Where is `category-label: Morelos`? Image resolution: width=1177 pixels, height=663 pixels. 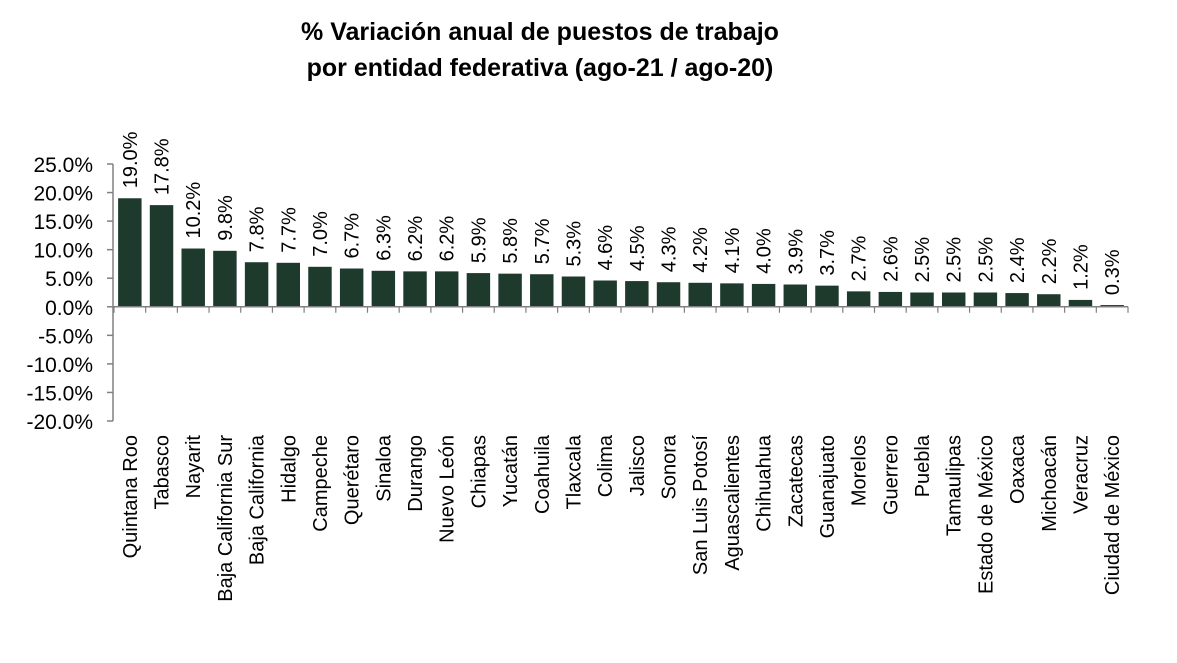
category-label: Morelos is located at coordinates (860, 470).